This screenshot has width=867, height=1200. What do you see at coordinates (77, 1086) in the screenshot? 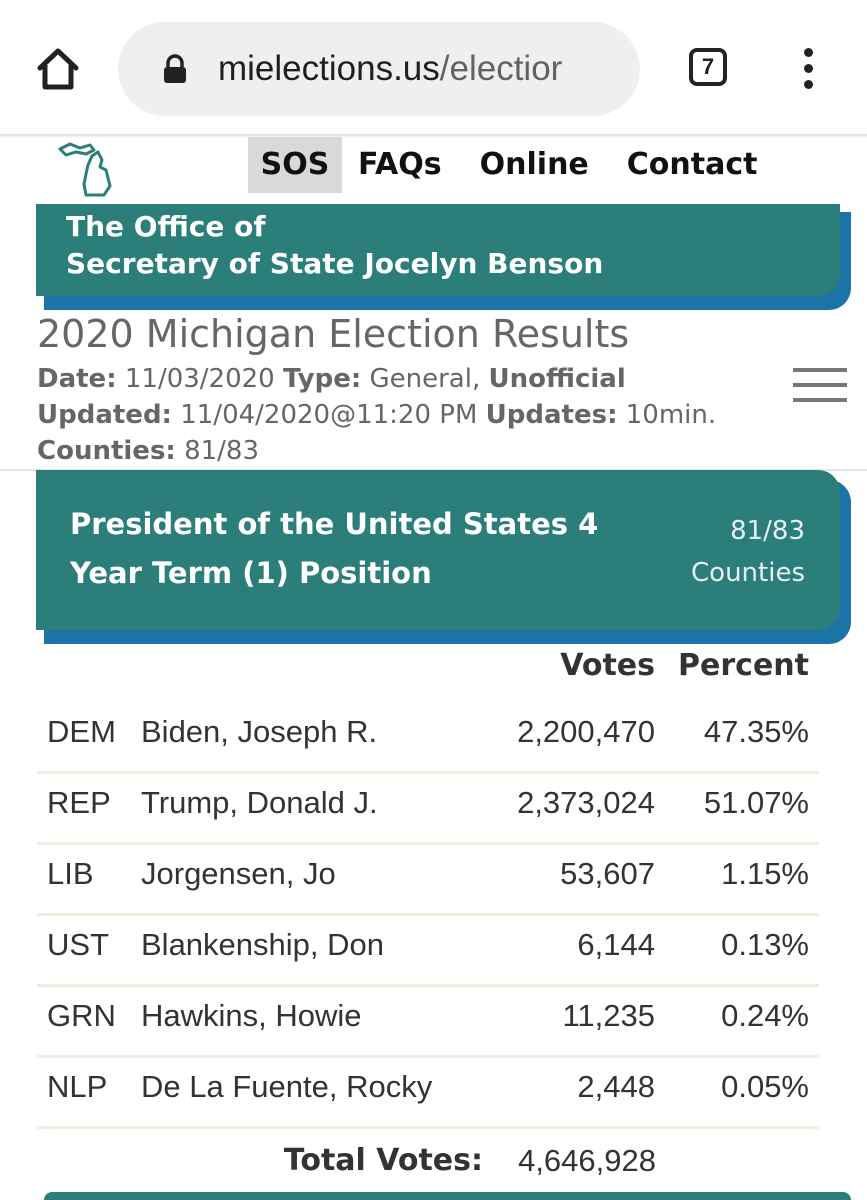
I see `party-code: NLP` at bounding box center [77, 1086].